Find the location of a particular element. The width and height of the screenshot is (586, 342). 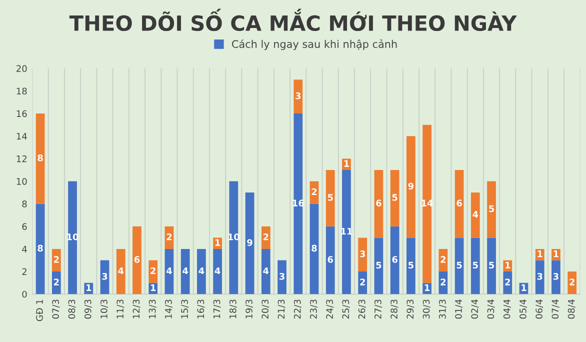

x-tick-label: 10/3 is located at coordinates (104, 309).